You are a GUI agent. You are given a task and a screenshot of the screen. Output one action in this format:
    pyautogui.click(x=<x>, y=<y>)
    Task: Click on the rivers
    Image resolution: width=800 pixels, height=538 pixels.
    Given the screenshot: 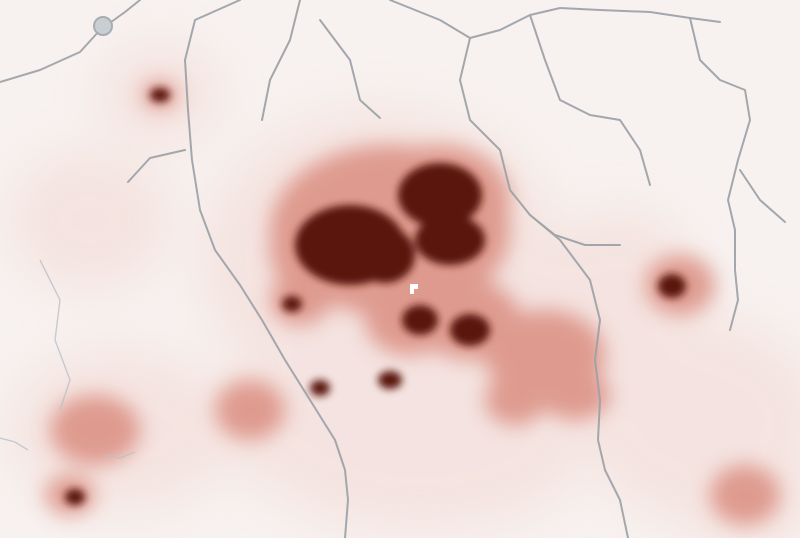 What is the action you would take?
    pyautogui.click(x=68, y=359)
    